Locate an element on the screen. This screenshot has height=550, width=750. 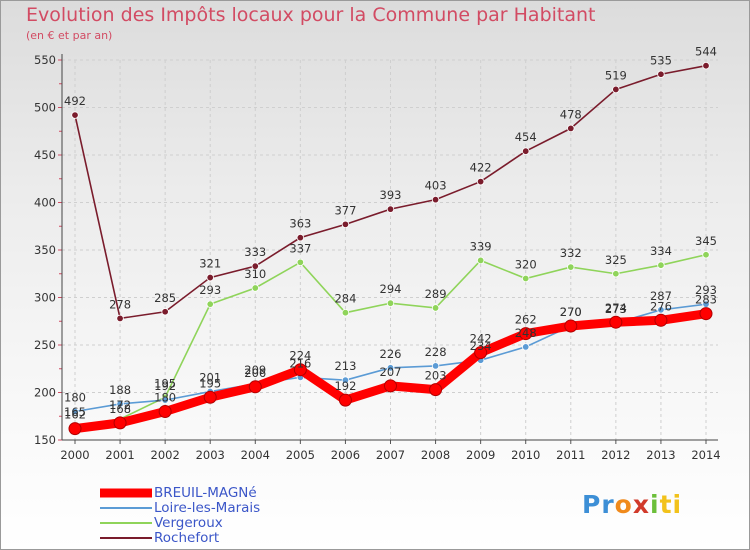
data-label-rochefort: 321 is located at coordinates (210, 264).